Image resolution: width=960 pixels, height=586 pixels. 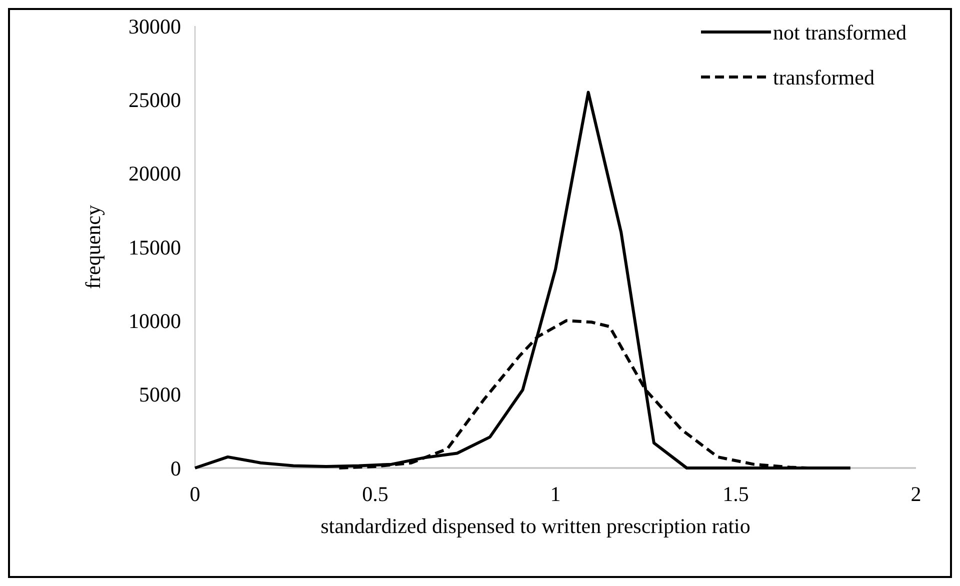 I want to click on legend-label: transformed, so click(x=824, y=77).